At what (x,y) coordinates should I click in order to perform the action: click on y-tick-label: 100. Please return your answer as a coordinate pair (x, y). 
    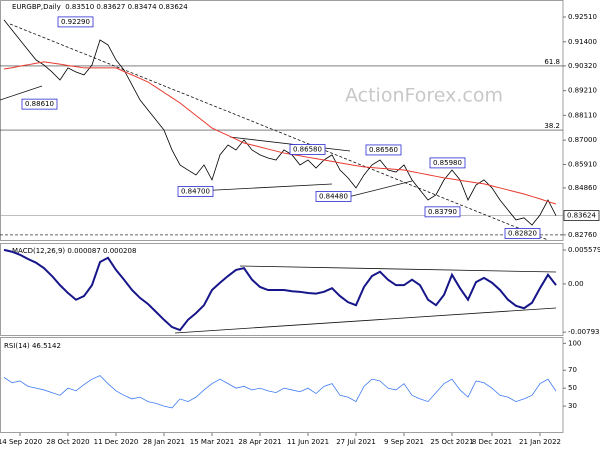
    Looking at the image, I should click on (574, 343).